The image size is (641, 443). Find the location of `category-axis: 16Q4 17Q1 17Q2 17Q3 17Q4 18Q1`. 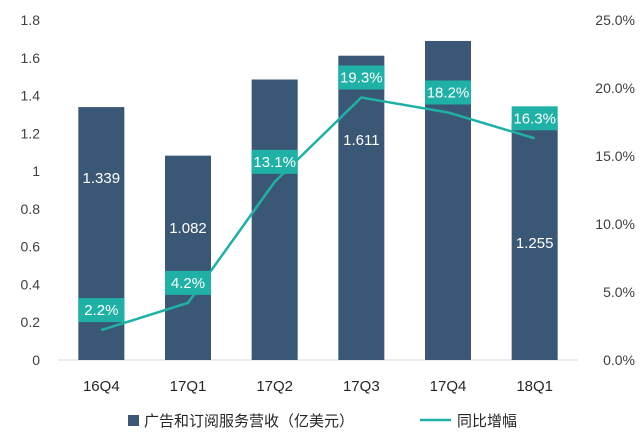

category-axis: 16Q4 17Q1 17Q2 17Q3 17Q4 18Q1 is located at coordinates (318, 386).